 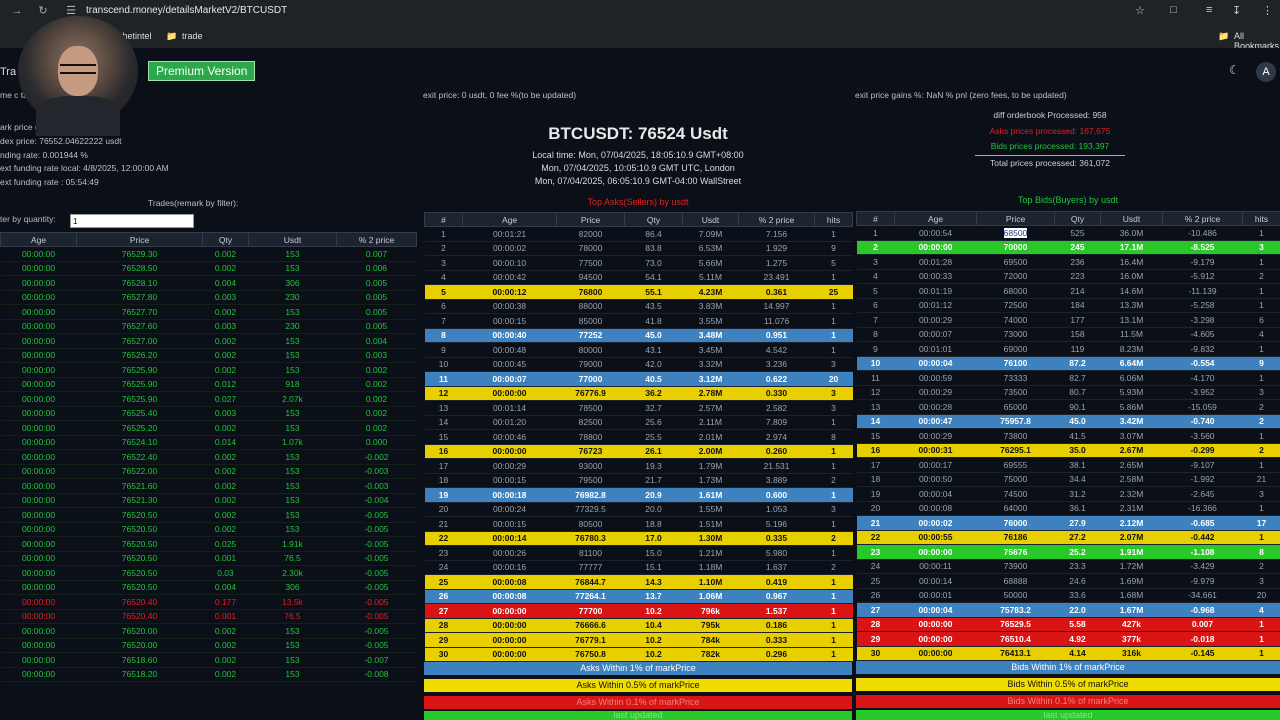 I want to click on bids-header: Age, so click(x=935, y=218).